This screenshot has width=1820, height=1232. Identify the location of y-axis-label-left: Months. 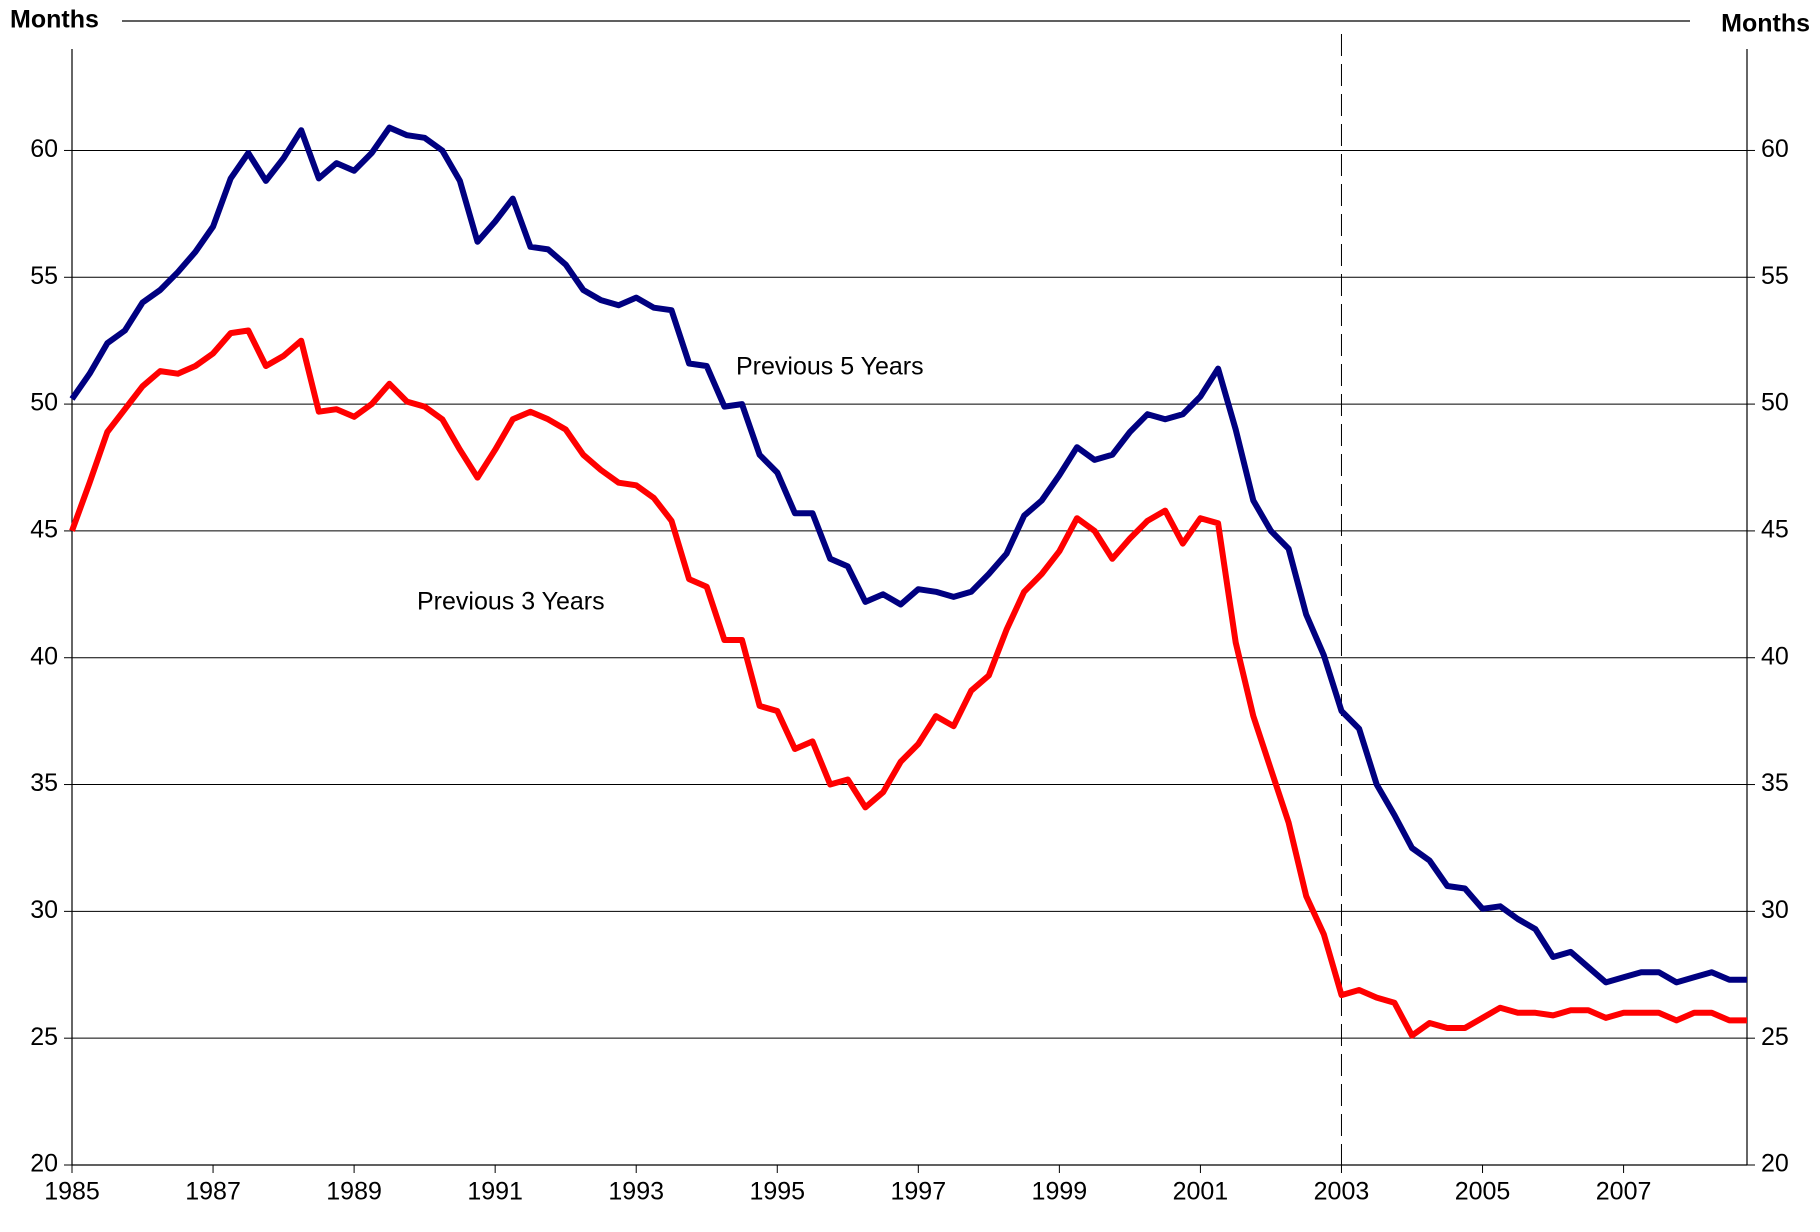
(54, 20).